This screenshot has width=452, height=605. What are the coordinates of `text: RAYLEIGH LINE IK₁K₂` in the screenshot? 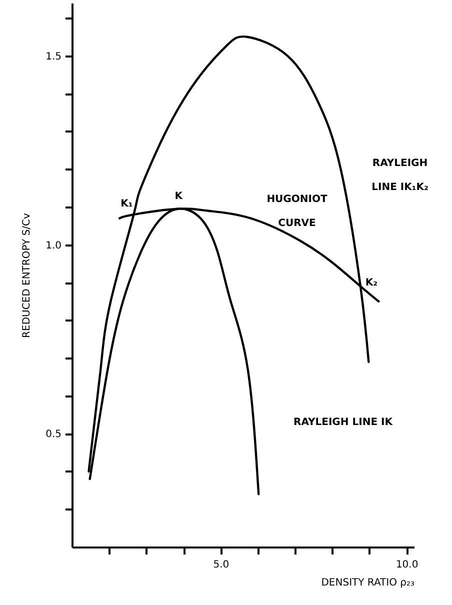 It's located at (400, 175).